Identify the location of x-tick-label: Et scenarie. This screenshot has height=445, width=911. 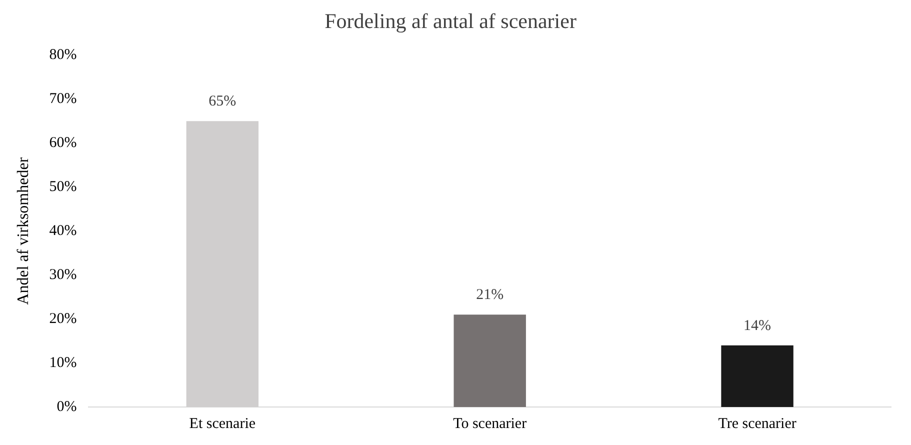
(222, 424).